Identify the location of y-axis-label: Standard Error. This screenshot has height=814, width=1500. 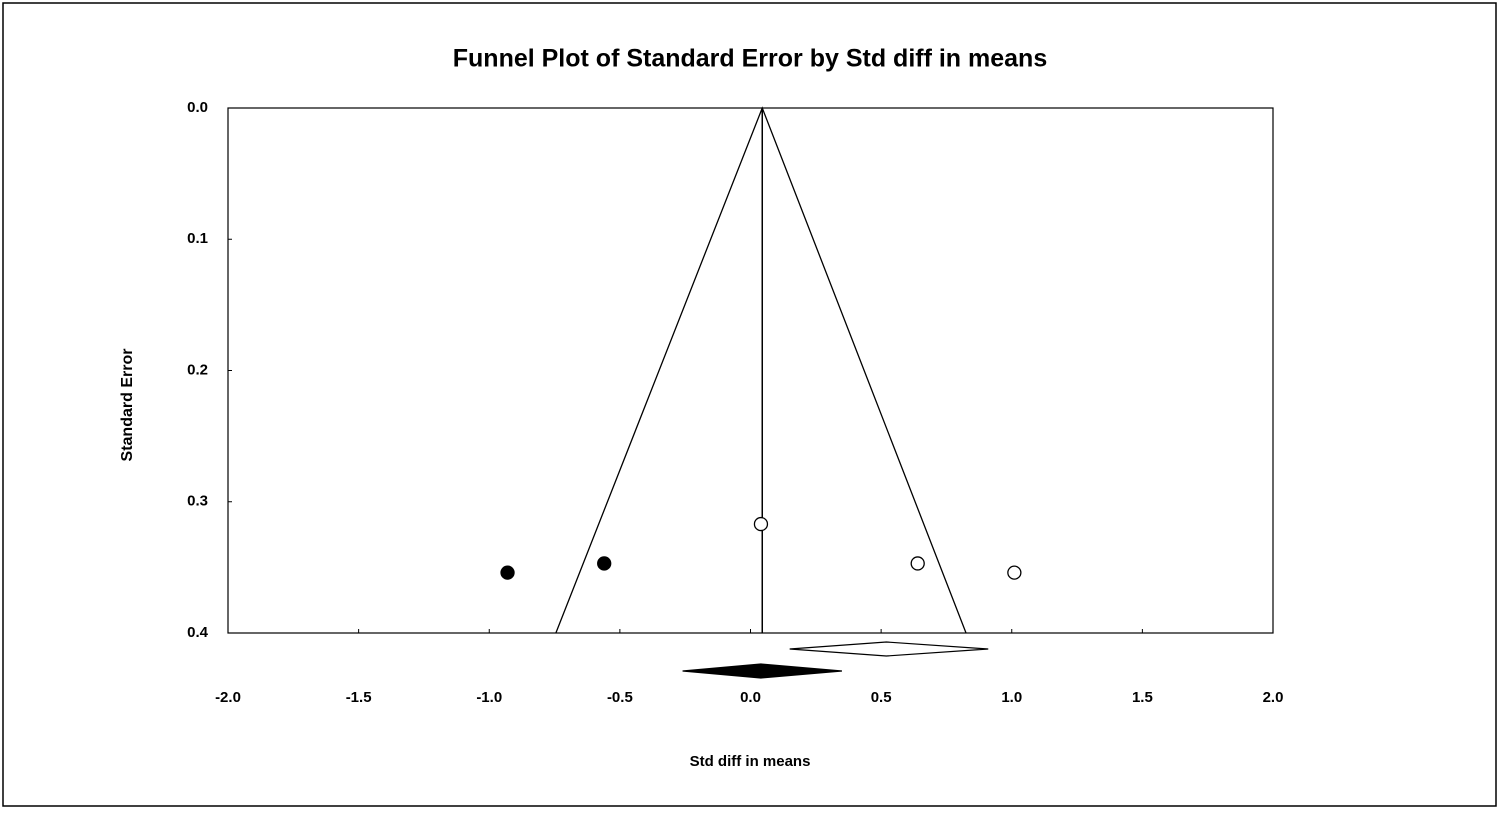
(127, 405).